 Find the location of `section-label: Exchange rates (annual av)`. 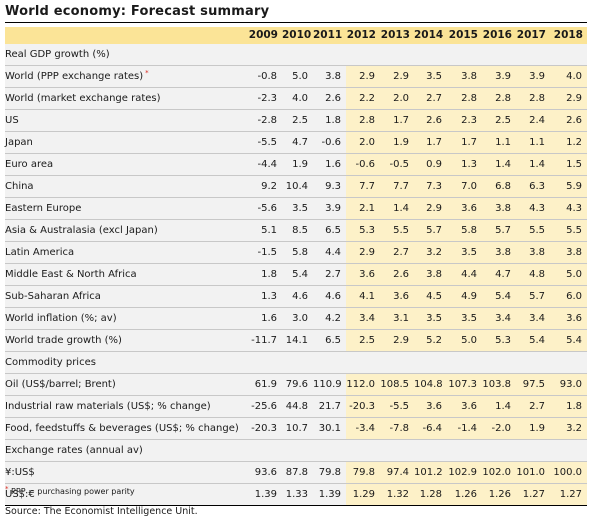

section-label: Exchange rates (annual av) is located at coordinates (296, 450).